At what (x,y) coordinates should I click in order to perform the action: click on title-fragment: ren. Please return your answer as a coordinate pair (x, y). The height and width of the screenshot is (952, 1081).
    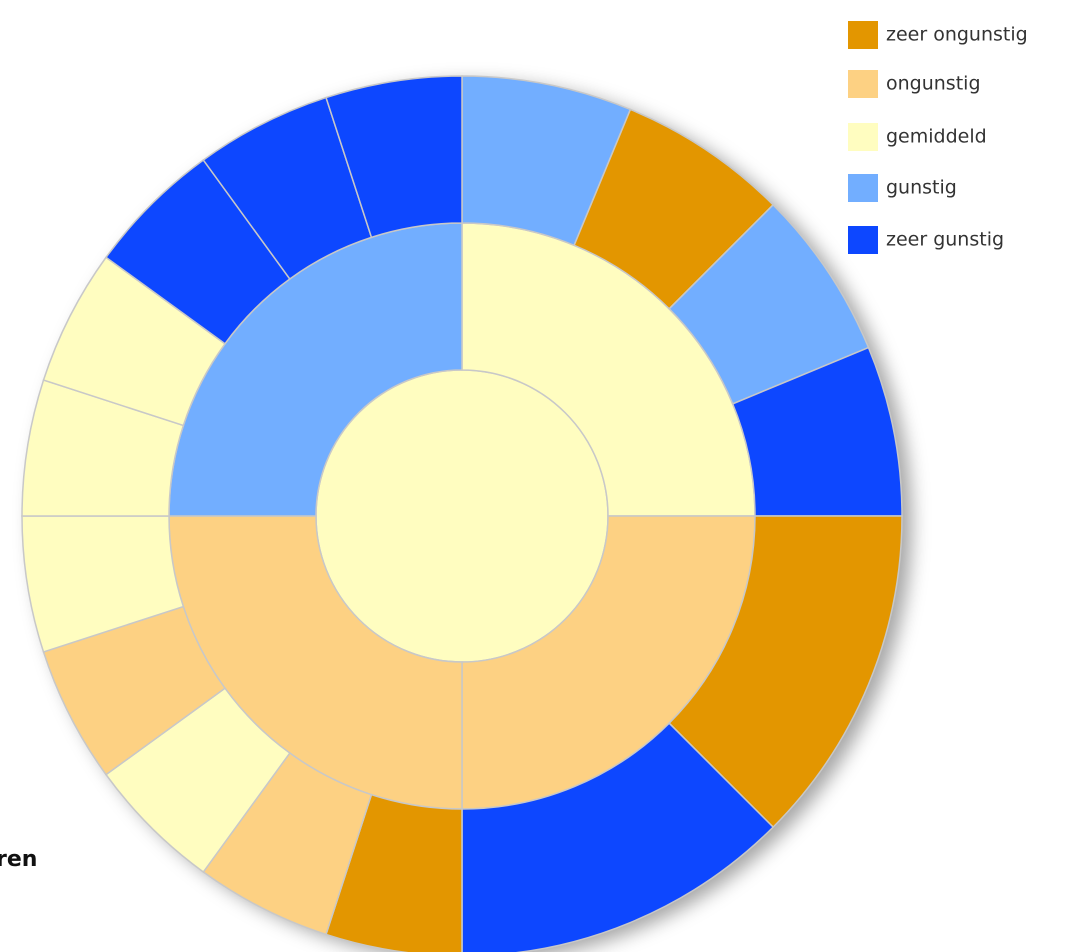
    Looking at the image, I should click on (18, 859).